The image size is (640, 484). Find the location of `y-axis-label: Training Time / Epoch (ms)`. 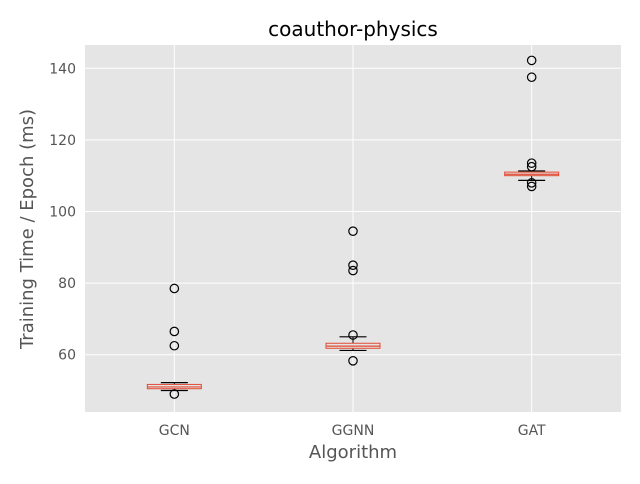

y-axis-label: Training Time / Epoch (ms) is located at coordinates (27, 229).